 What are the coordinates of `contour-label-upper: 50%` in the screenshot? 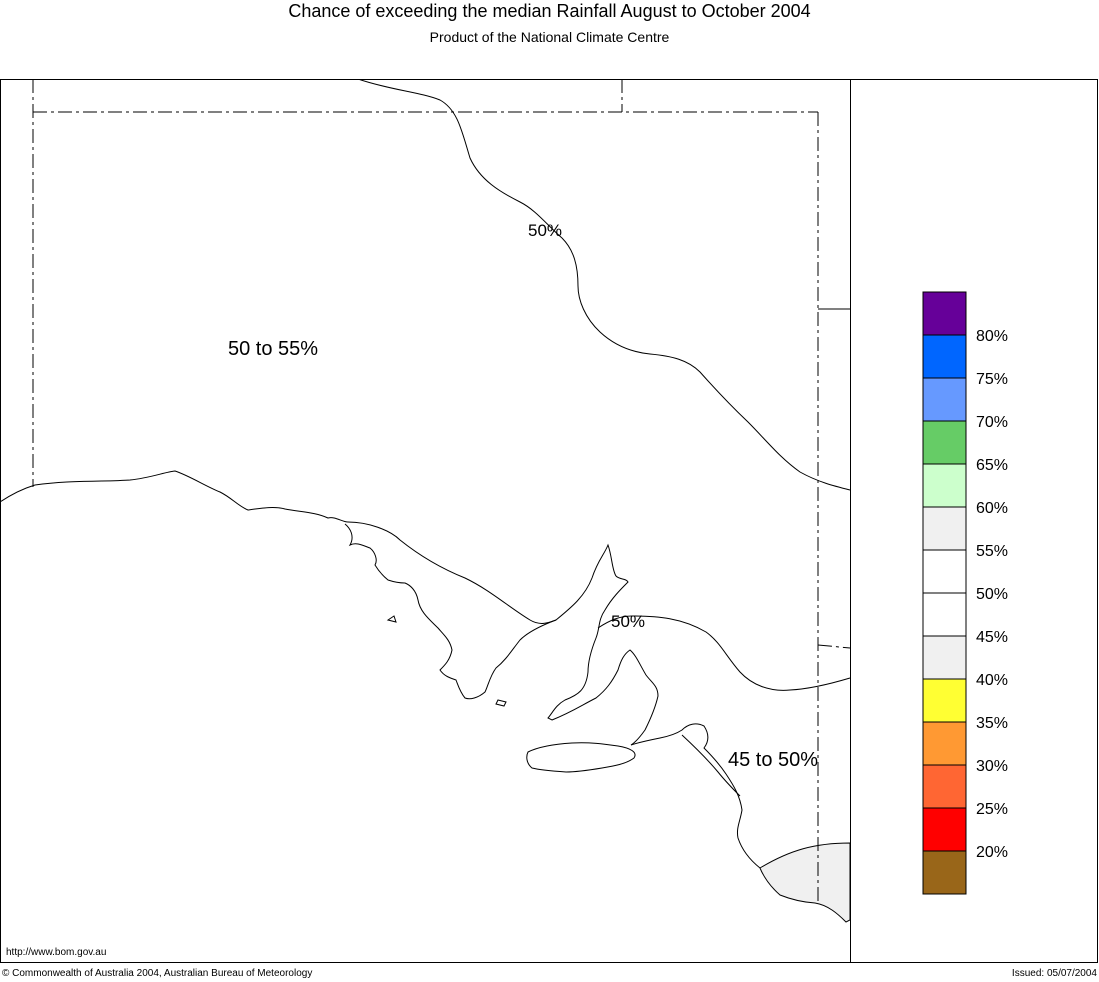 It's located at (545, 230).